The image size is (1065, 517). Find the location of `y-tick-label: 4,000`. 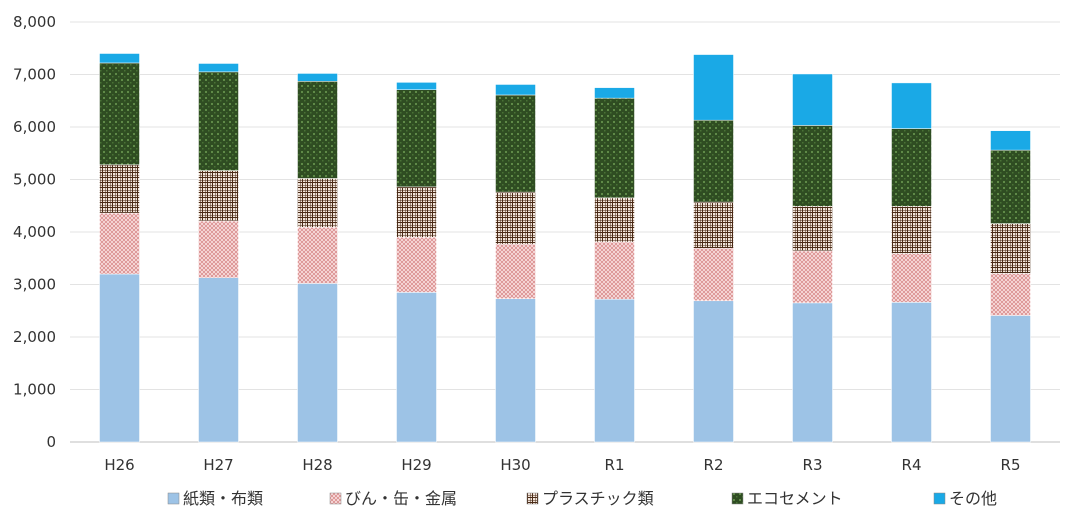

y-tick-label: 4,000 is located at coordinates (34, 232).